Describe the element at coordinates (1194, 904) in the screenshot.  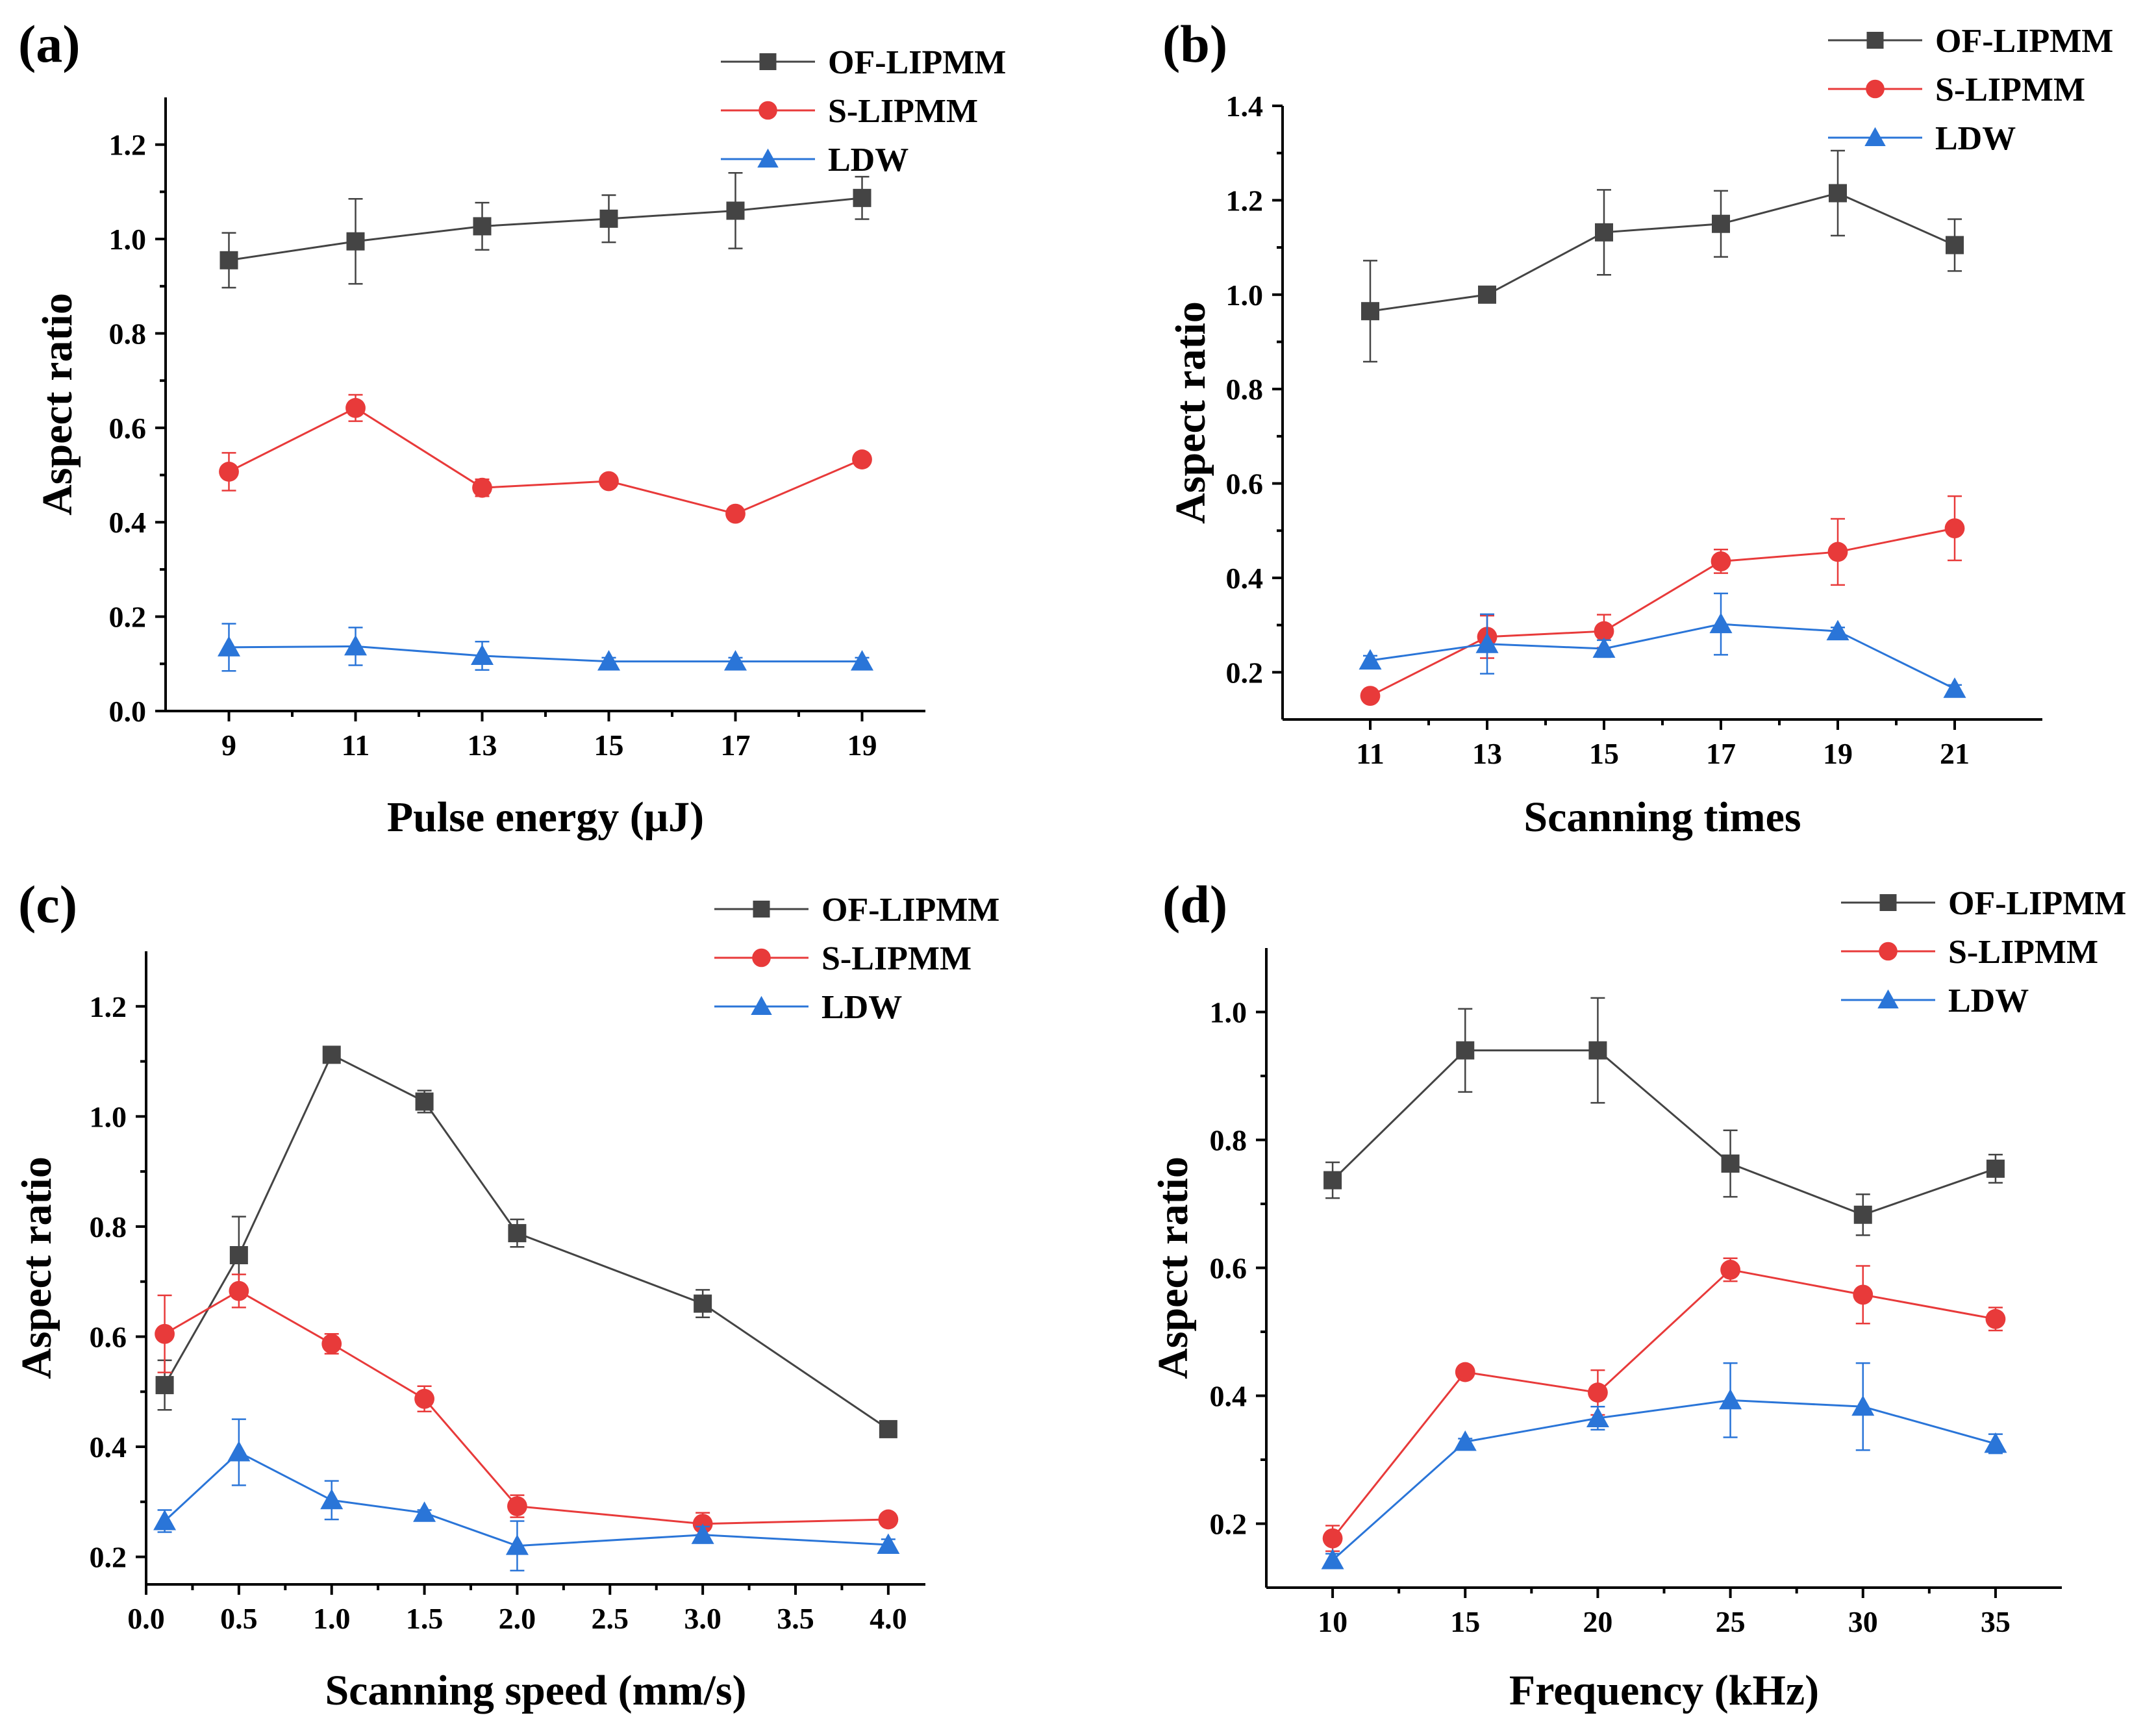
I see `panel-label: (d)` at that location.